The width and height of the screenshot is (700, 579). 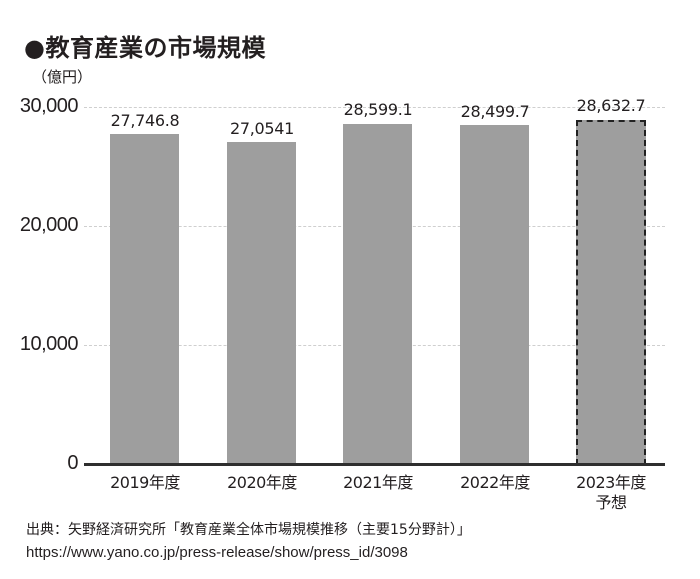 What do you see at coordinates (611, 105) in the screenshot?
I see `value-label-2023: 28,632.7` at bounding box center [611, 105].